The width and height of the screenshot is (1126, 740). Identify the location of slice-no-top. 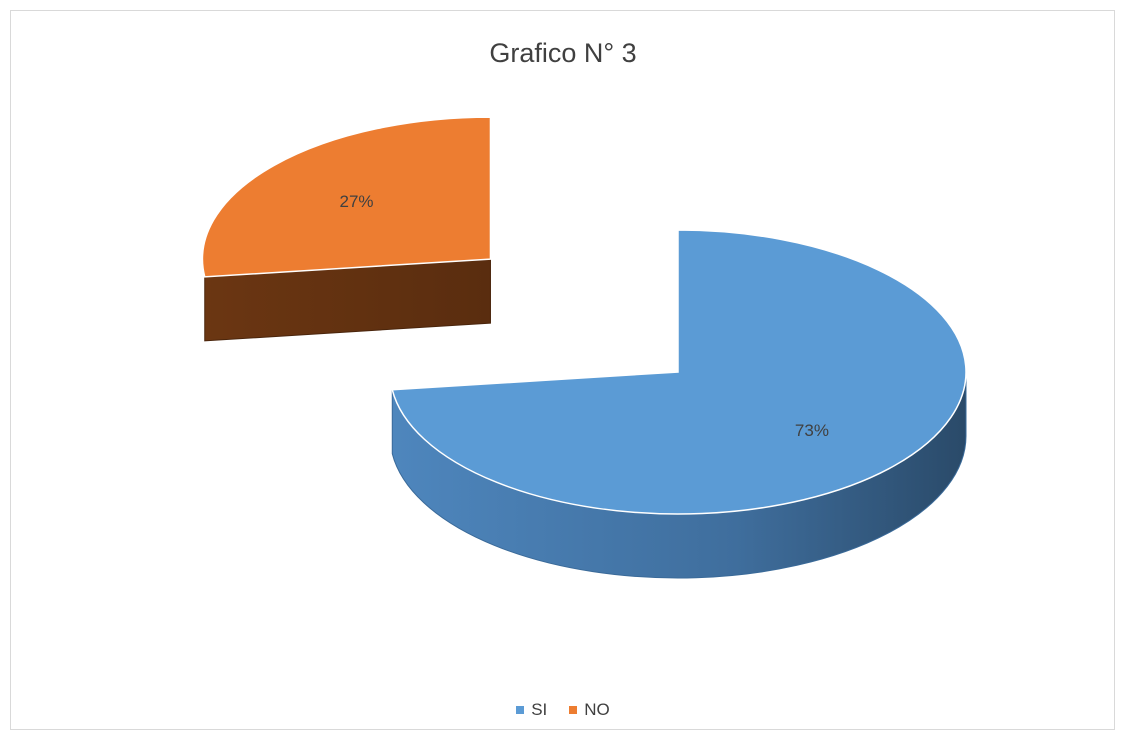
(346, 197).